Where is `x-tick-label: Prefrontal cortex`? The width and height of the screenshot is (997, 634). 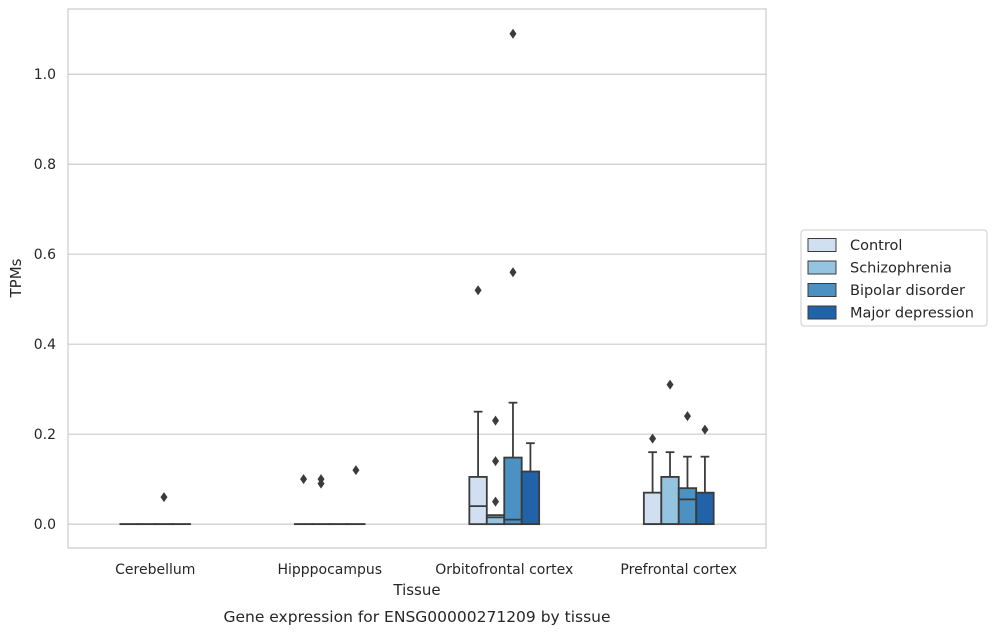 x-tick-label: Prefrontal cortex is located at coordinates (678, 570).